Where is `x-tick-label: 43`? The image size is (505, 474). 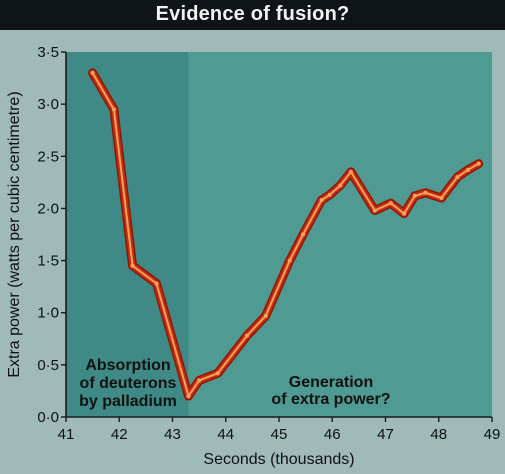 x-tick-label: 43 is located at coordinates (172, 434).